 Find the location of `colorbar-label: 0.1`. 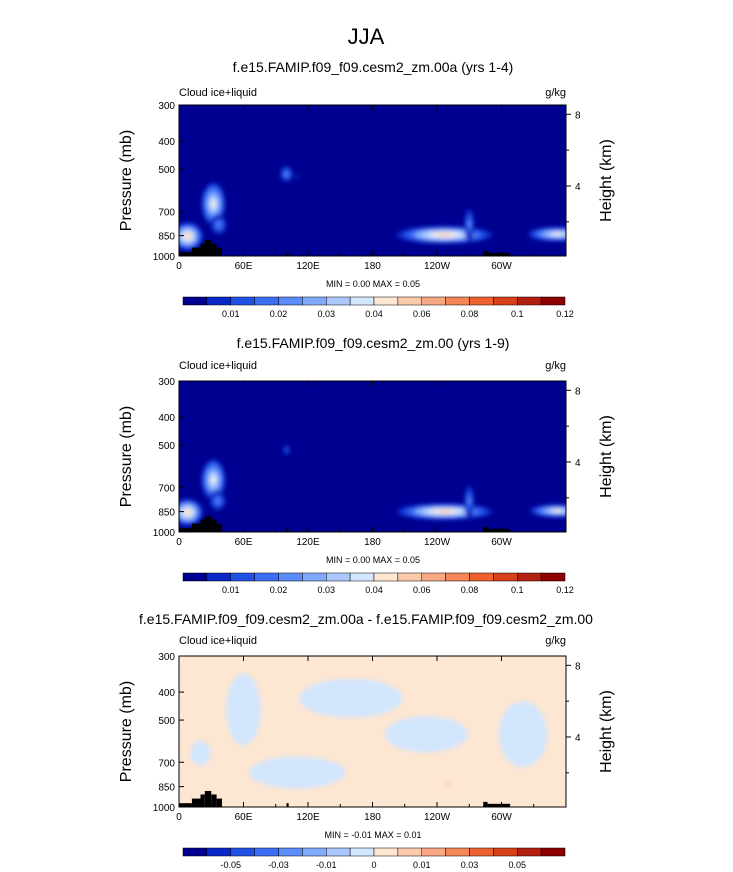

colorbar-label: 0.1 is located at coordinates (517, 590).